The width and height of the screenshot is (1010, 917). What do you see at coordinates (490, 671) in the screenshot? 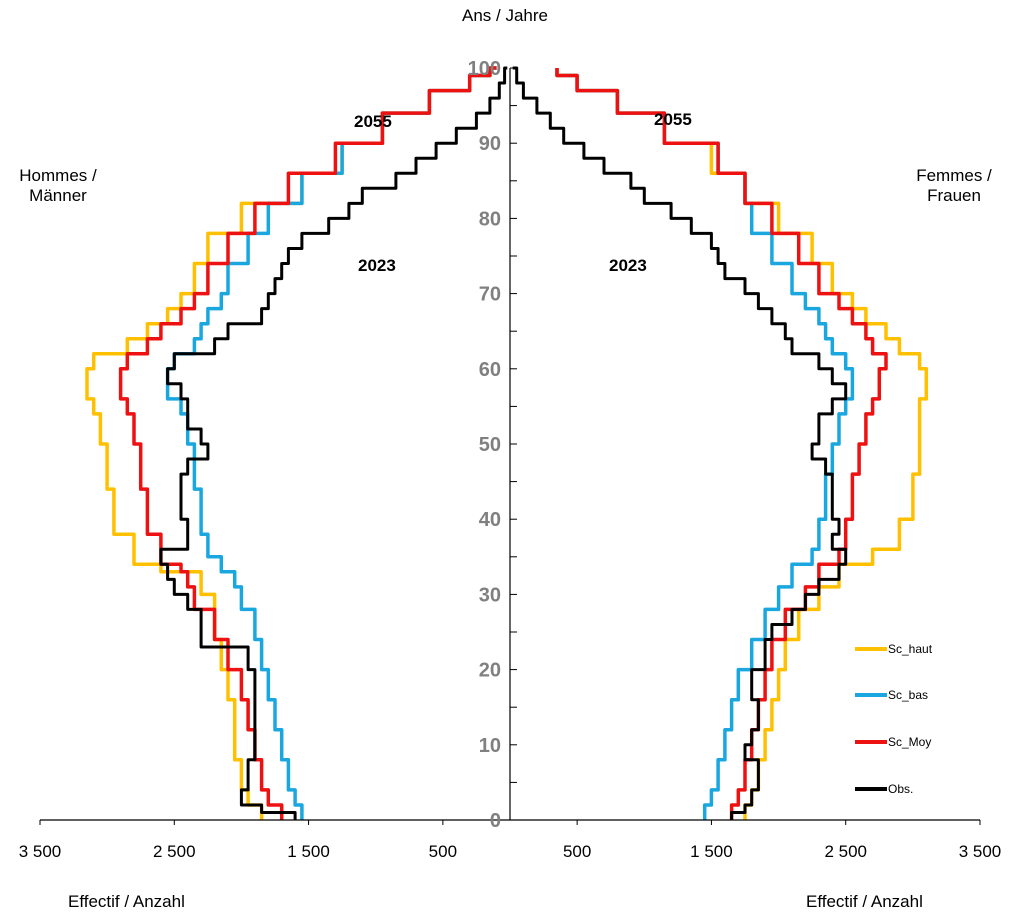
I see `y-tick-label: 20` at bounding box center [490, 671].